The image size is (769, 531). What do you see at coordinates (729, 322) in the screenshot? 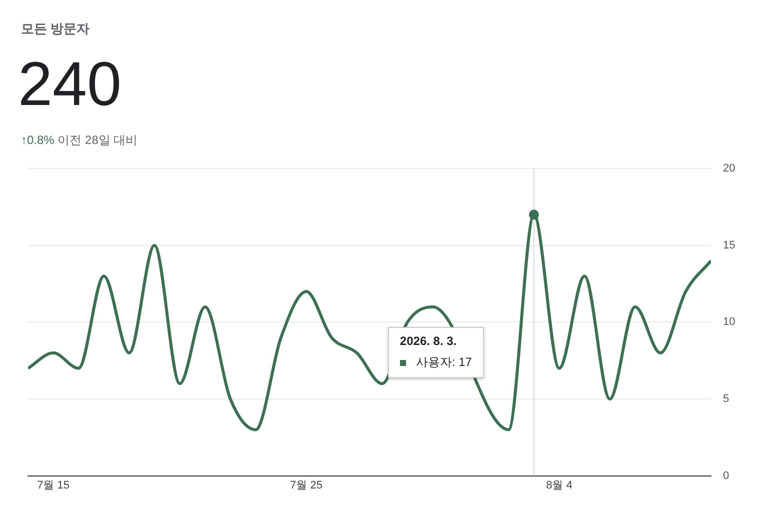
I see `y-tick-label: 10` at bounding box center [729, 322].